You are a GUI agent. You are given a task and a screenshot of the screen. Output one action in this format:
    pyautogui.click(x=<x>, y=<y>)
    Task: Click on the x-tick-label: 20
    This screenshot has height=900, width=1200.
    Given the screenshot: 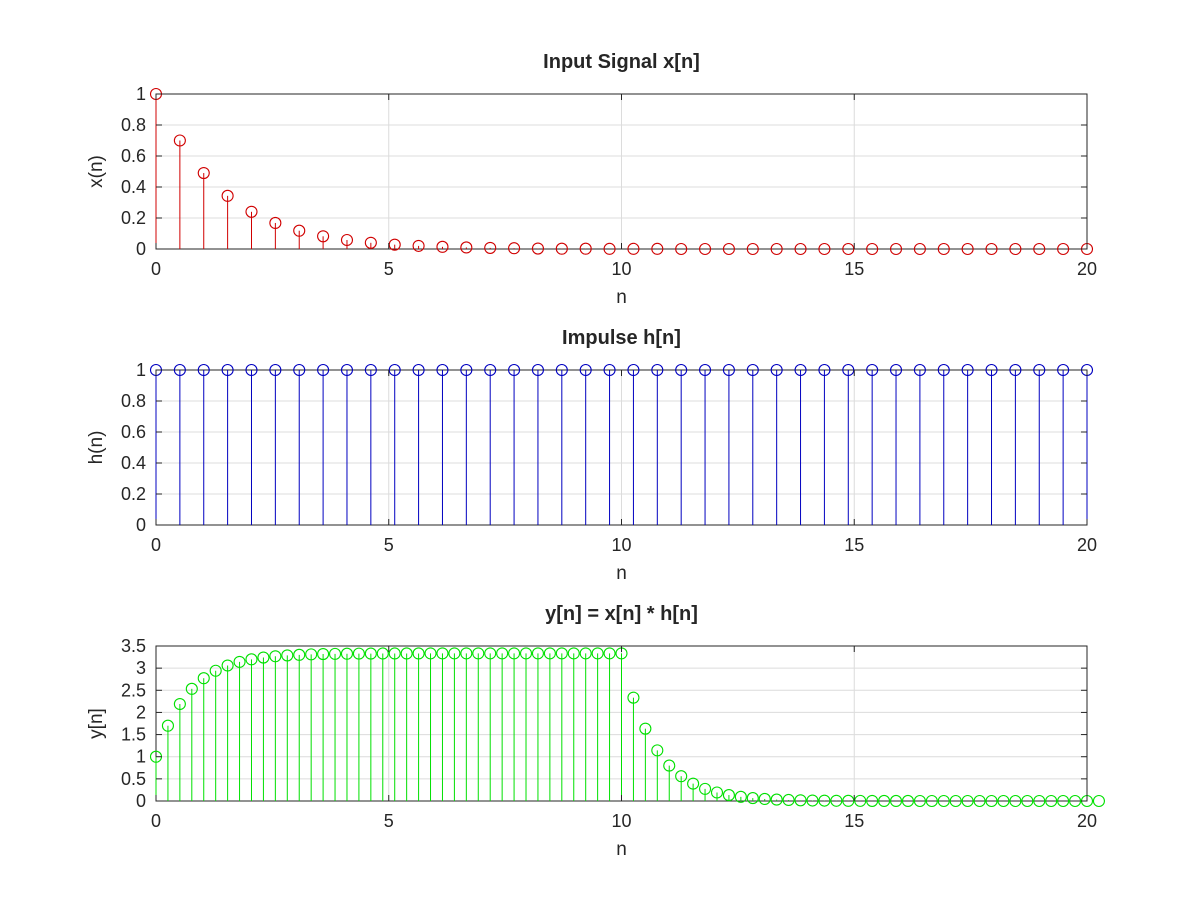 What is the action you would take?
    pyautogui.click(x=1087, y=545)
    